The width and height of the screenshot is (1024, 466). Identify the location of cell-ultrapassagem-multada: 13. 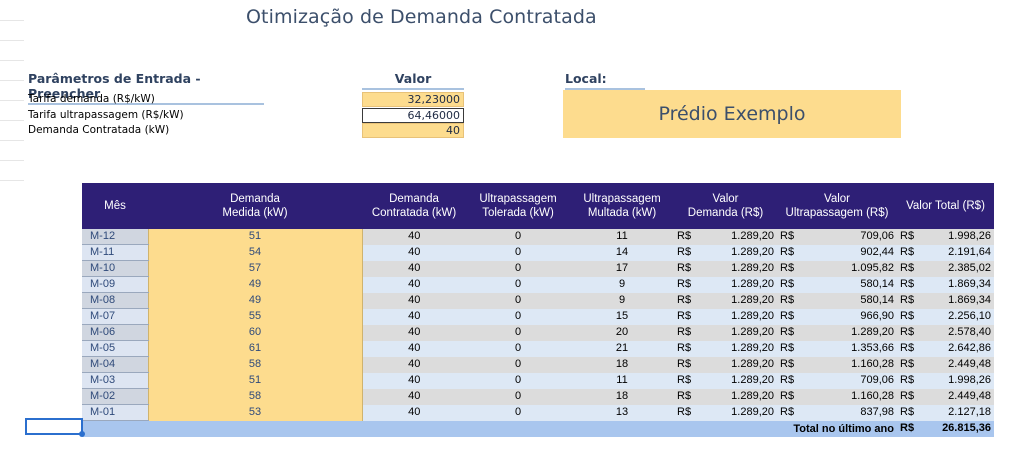
(622, 412).